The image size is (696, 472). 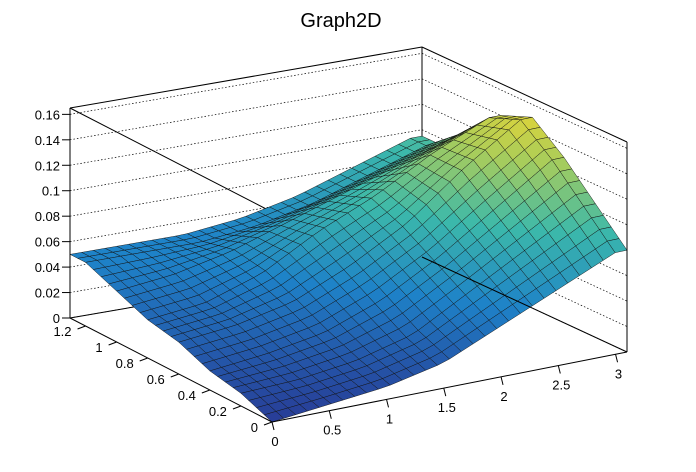 What do you see at coordinates (156, 379) in the screenshot?
I see `y-tick-label: 0.6` at bounding box center [156, 379].